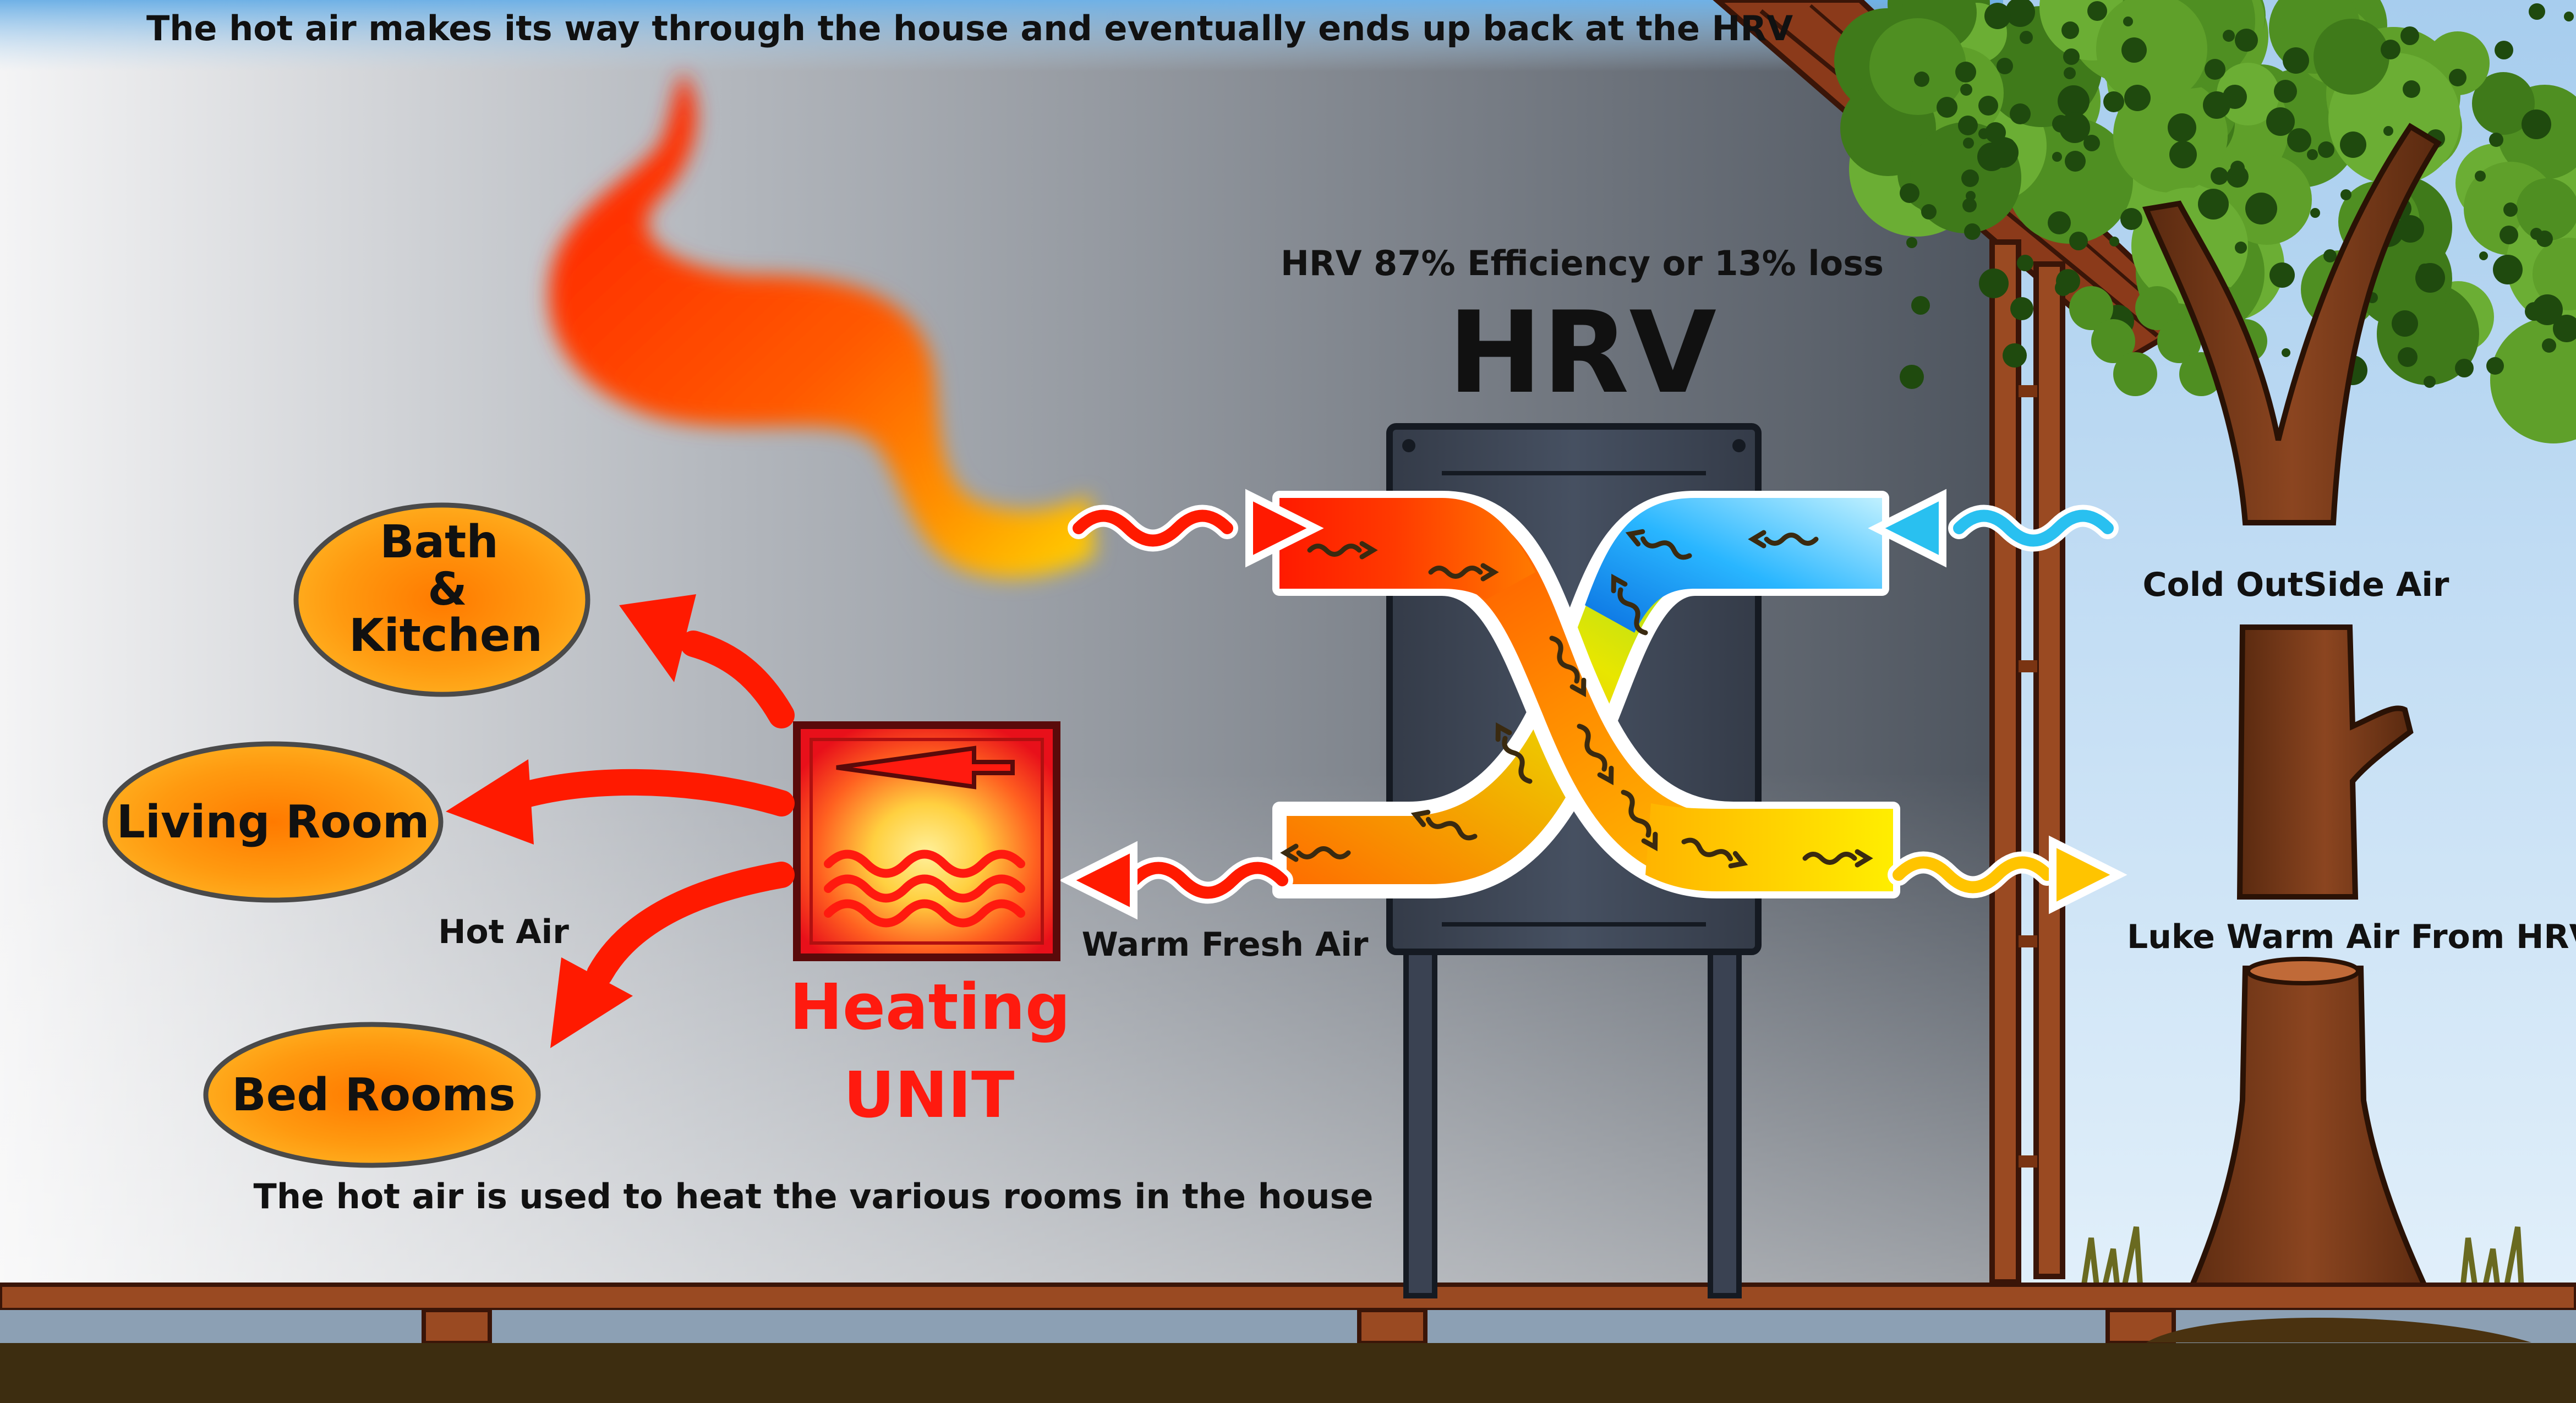 The height and width of the screenshot is (1403, 2576). What do you see at coordinates (821, 325) in the screenshot?
I see `hot-air-plume` at bounding box center [821, 325].